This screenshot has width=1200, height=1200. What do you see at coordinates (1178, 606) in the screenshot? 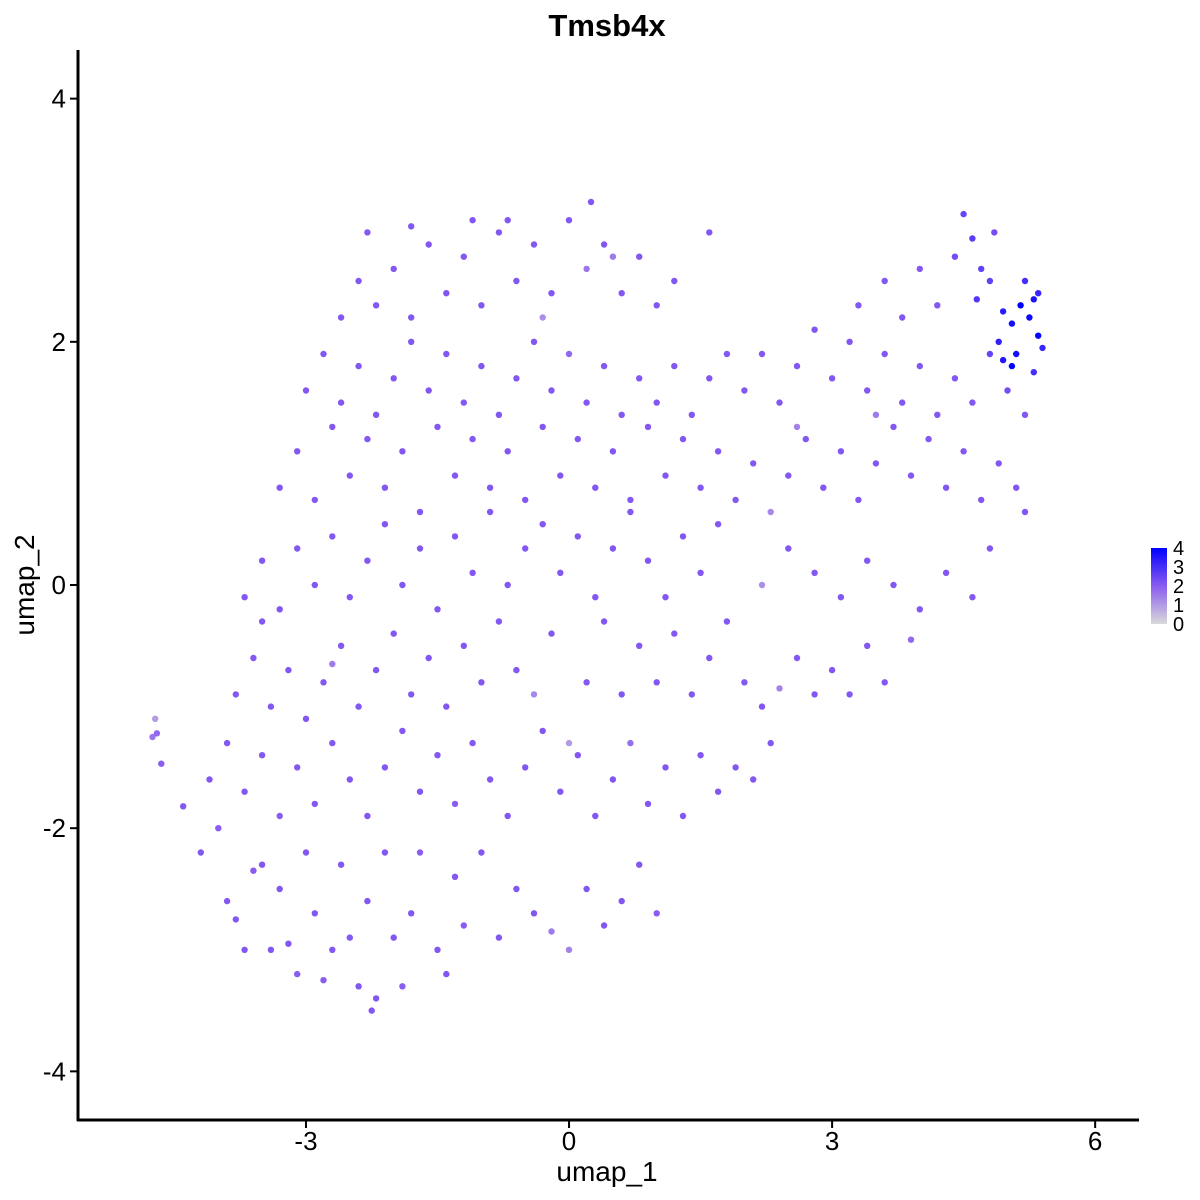
I see `legend-label: 1` at bounding box center [1178, 606].